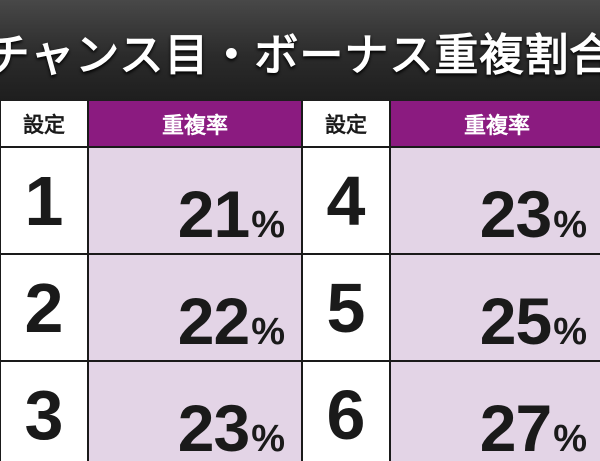  I want to click on rate-cell: 27%, so click(495, 411).